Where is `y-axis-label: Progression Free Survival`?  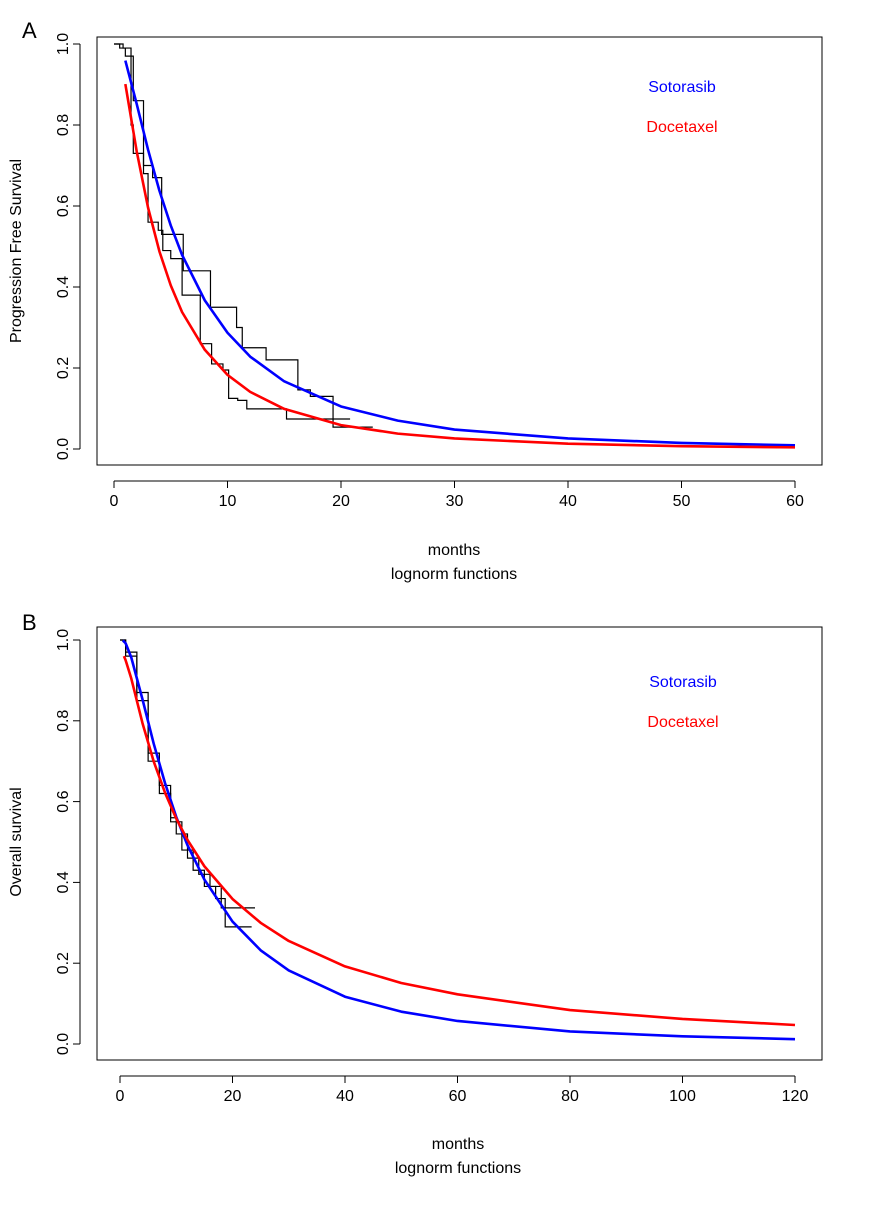 y-axis-label: Progression Free Survival is located at coordinates (16, 251).